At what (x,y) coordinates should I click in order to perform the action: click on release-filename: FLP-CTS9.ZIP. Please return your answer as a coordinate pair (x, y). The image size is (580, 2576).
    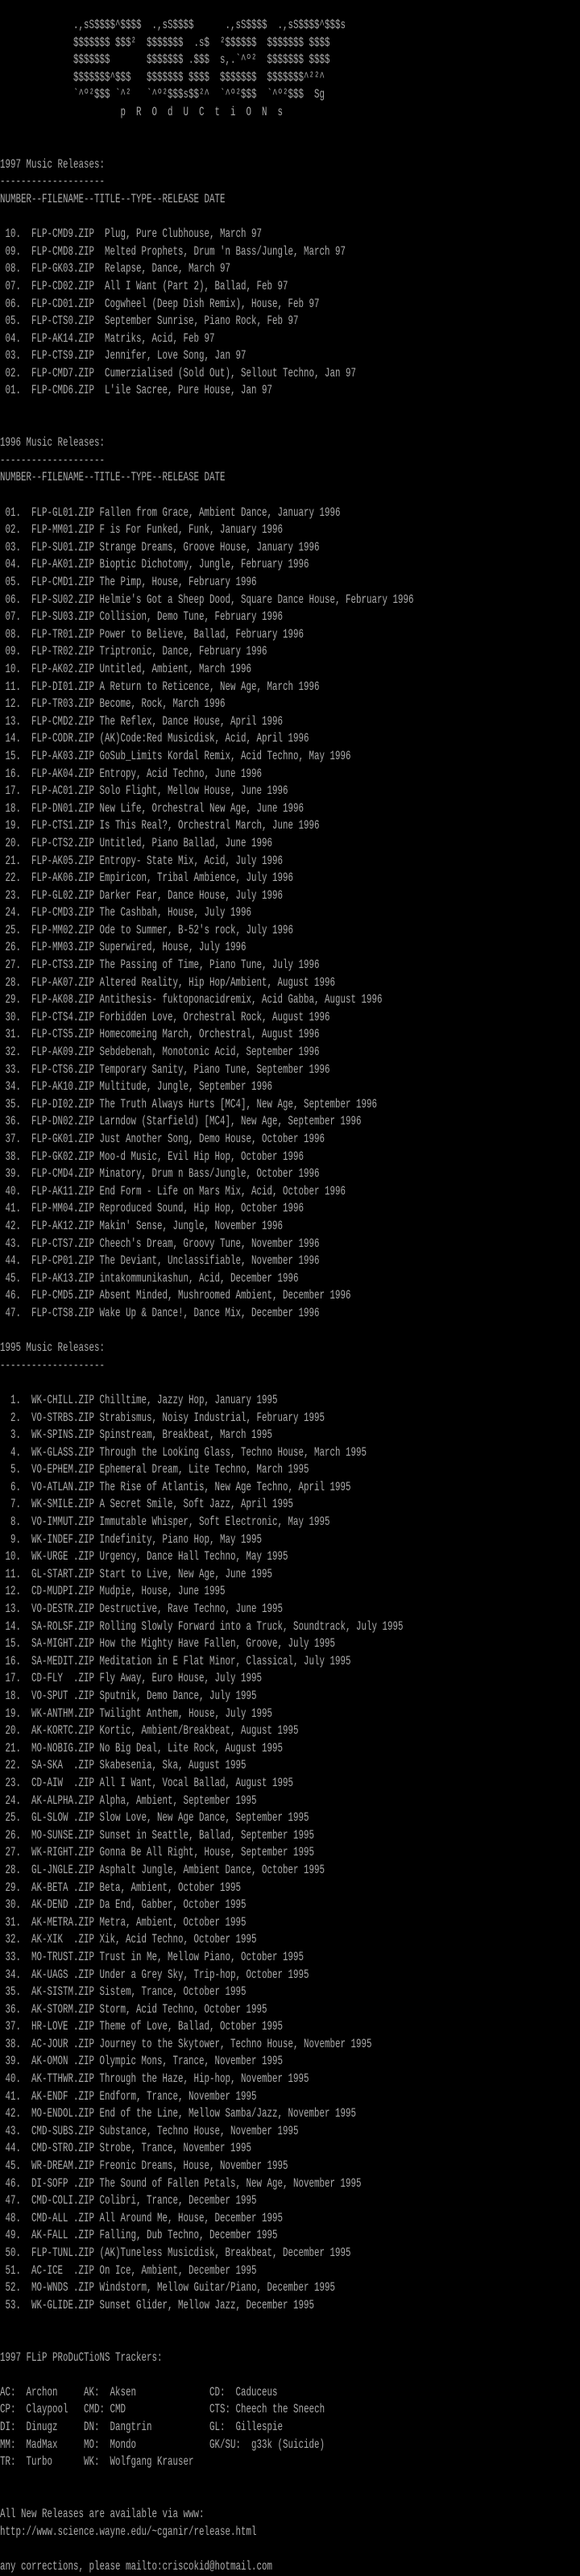
    Looking at the image, I should click on (63, 356).